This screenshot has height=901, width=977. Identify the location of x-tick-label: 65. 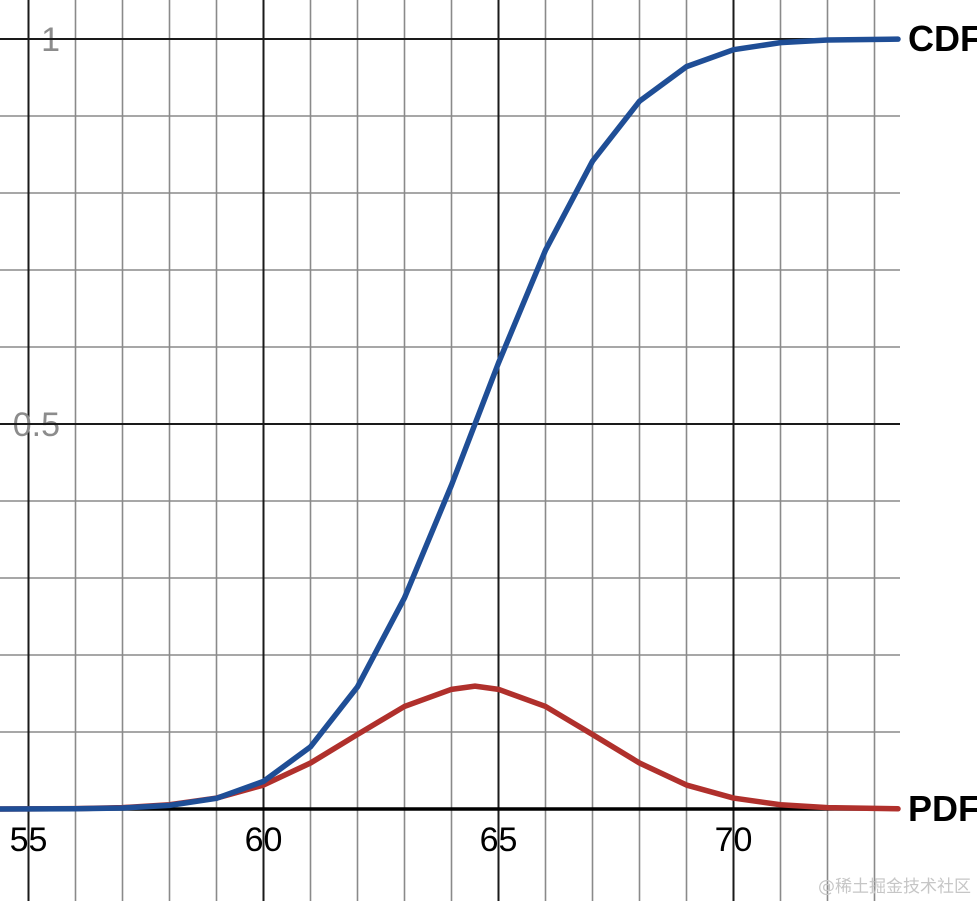
(499, 840).